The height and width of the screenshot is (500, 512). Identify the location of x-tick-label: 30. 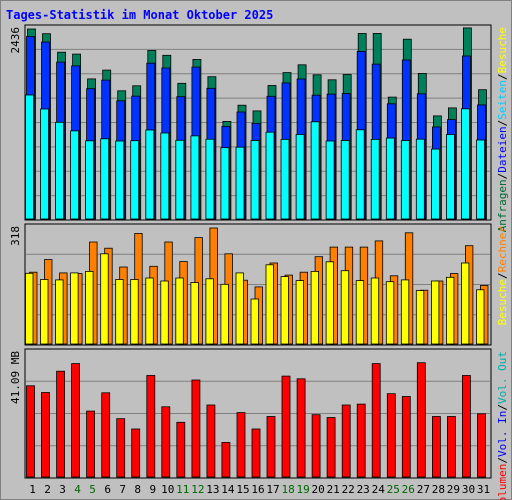
(468, 489).